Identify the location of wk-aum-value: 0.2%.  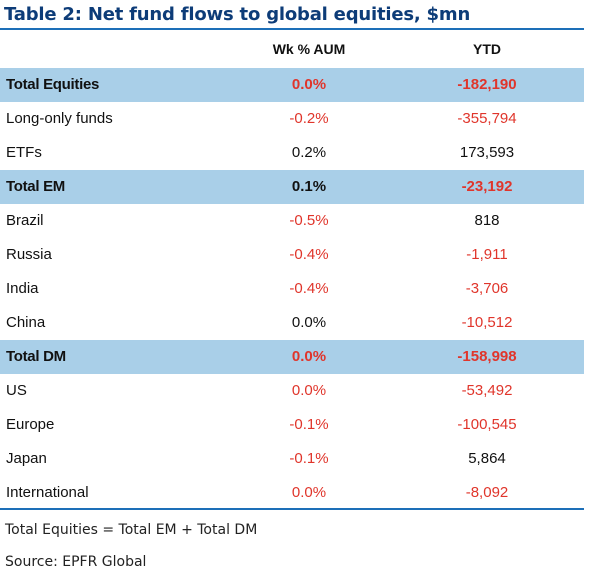
(309, 152).